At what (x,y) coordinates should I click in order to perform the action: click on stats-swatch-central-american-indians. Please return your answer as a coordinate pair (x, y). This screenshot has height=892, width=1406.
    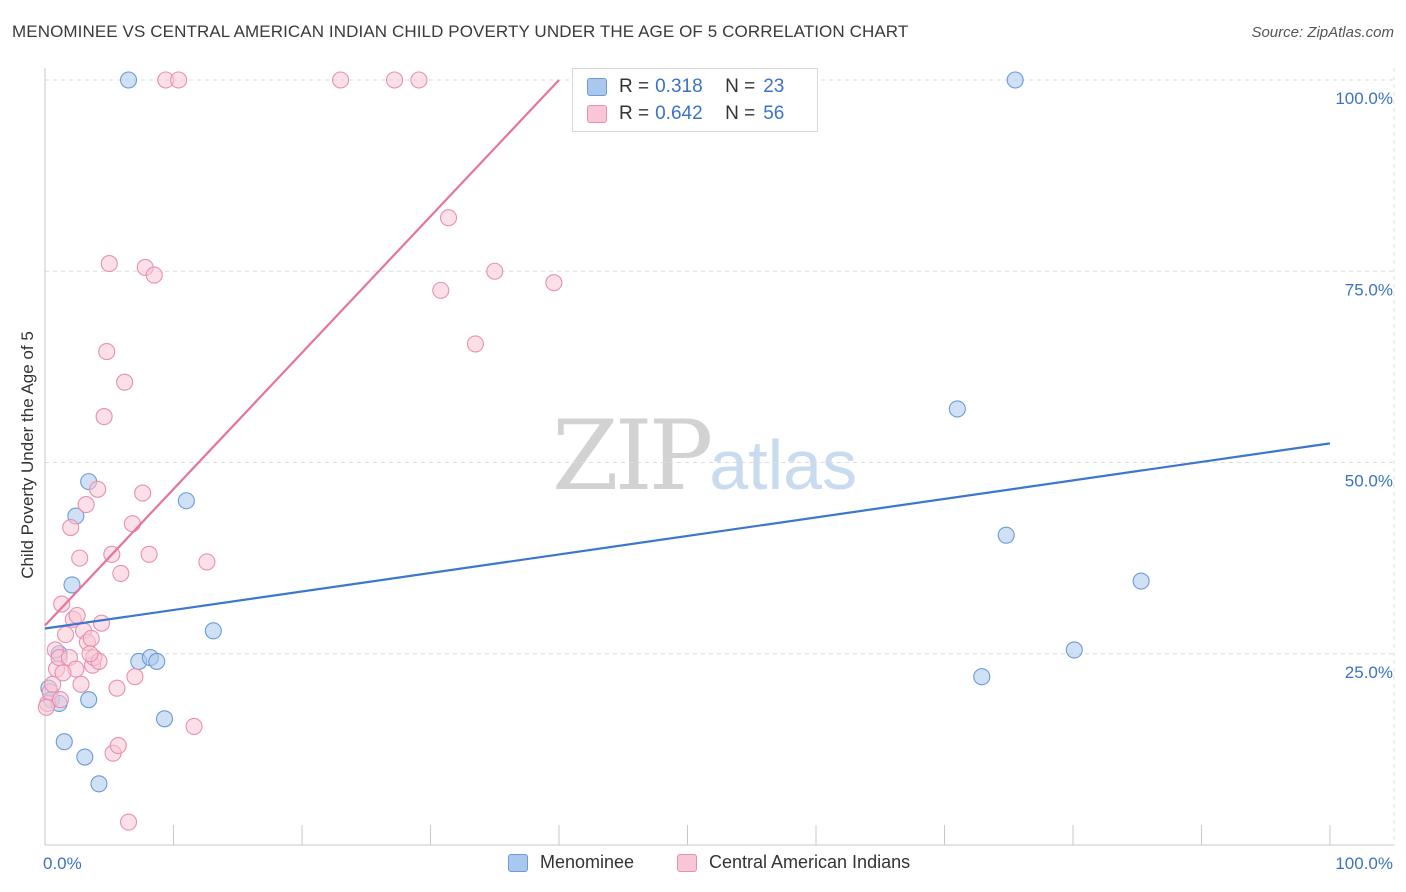
    Looking at the image, I should click on (597, 114).